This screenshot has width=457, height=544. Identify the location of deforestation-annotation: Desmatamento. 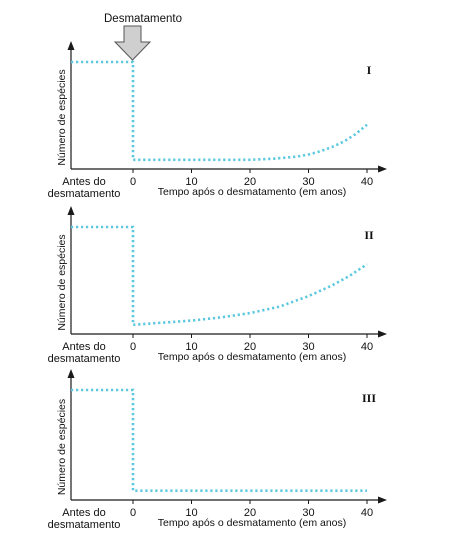
(143, 37).